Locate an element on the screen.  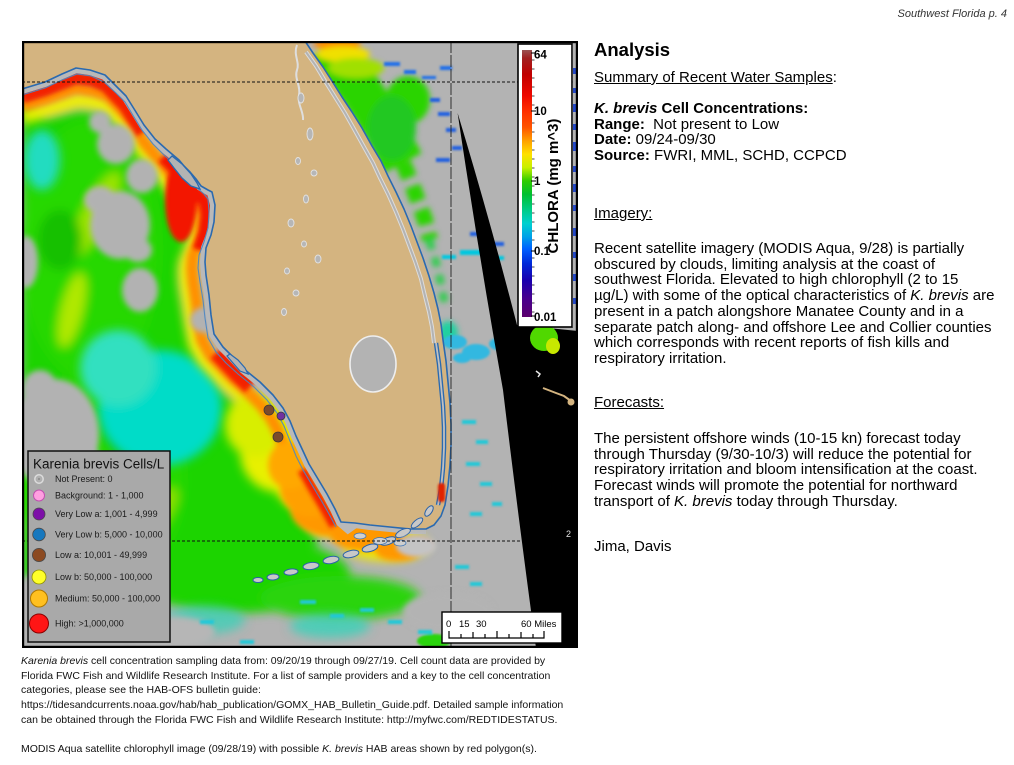
svg-text: Background: 1 - 1,000 is located at coordinates (99, 496).